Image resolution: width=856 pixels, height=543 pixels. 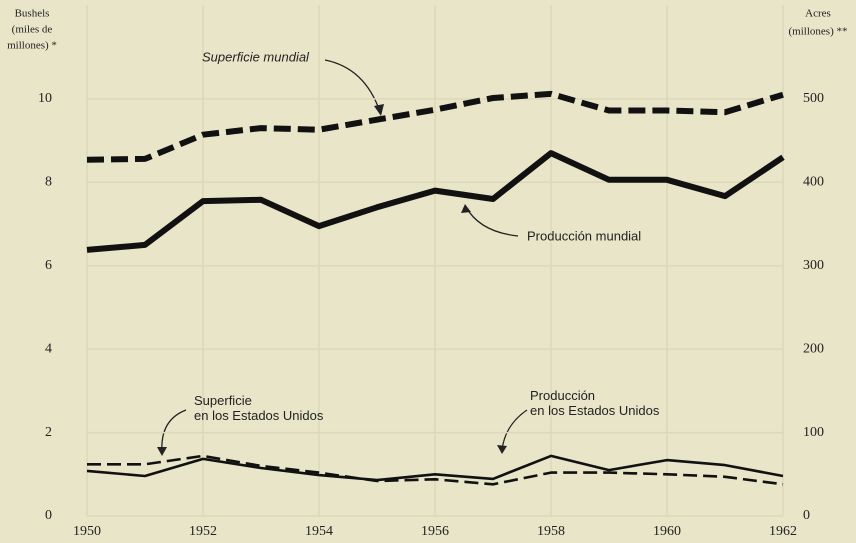 I want to click on y2-axis-label: (millones) **, so click(x=818, y=32).